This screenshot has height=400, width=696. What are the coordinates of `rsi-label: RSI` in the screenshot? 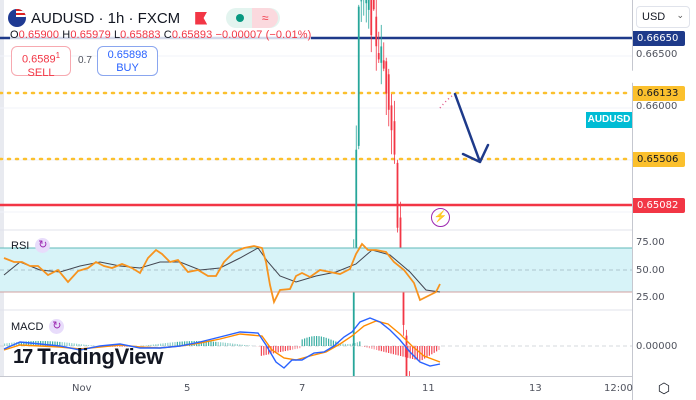 It's located at (20, 245).